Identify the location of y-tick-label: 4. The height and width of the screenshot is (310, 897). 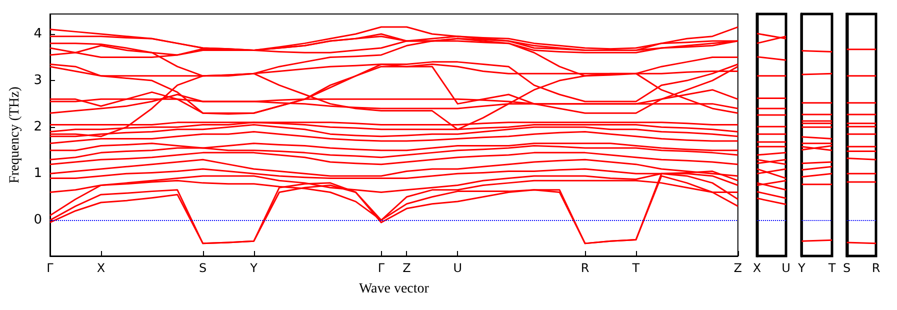
(38, 34).